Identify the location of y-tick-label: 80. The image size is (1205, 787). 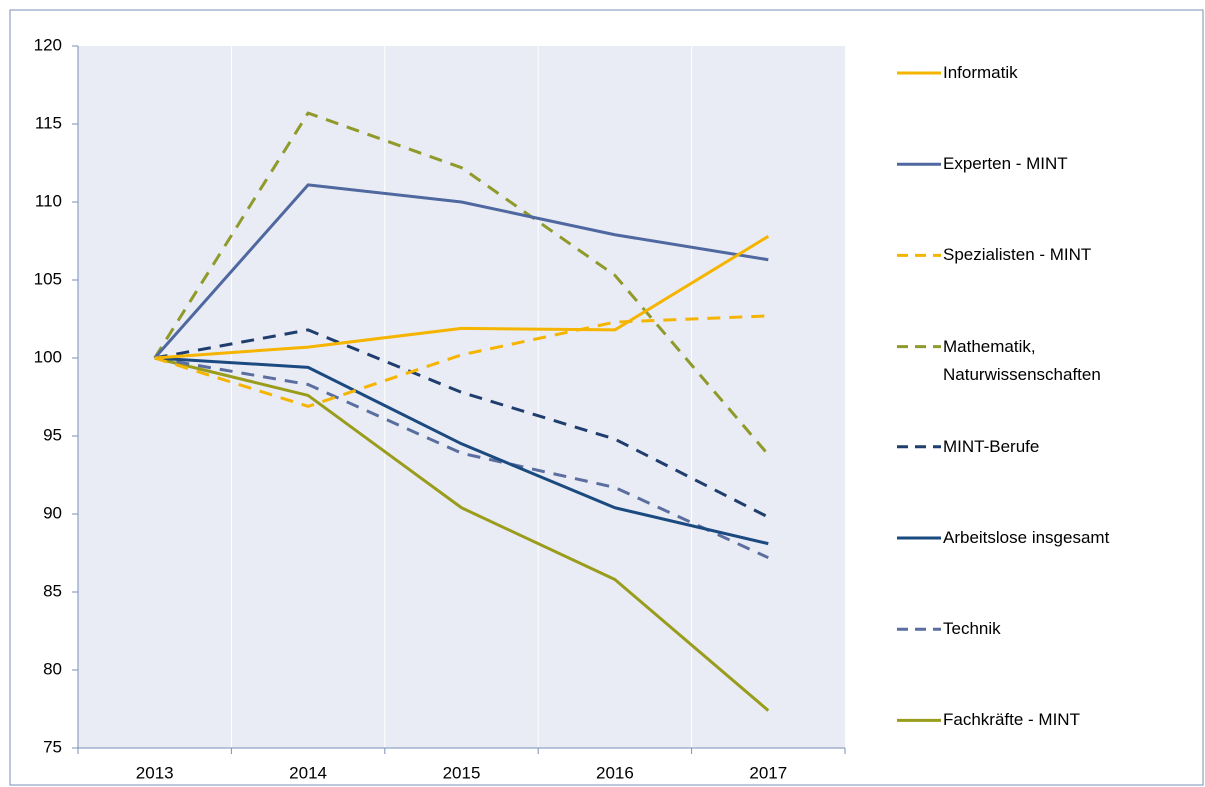
(52, 668).